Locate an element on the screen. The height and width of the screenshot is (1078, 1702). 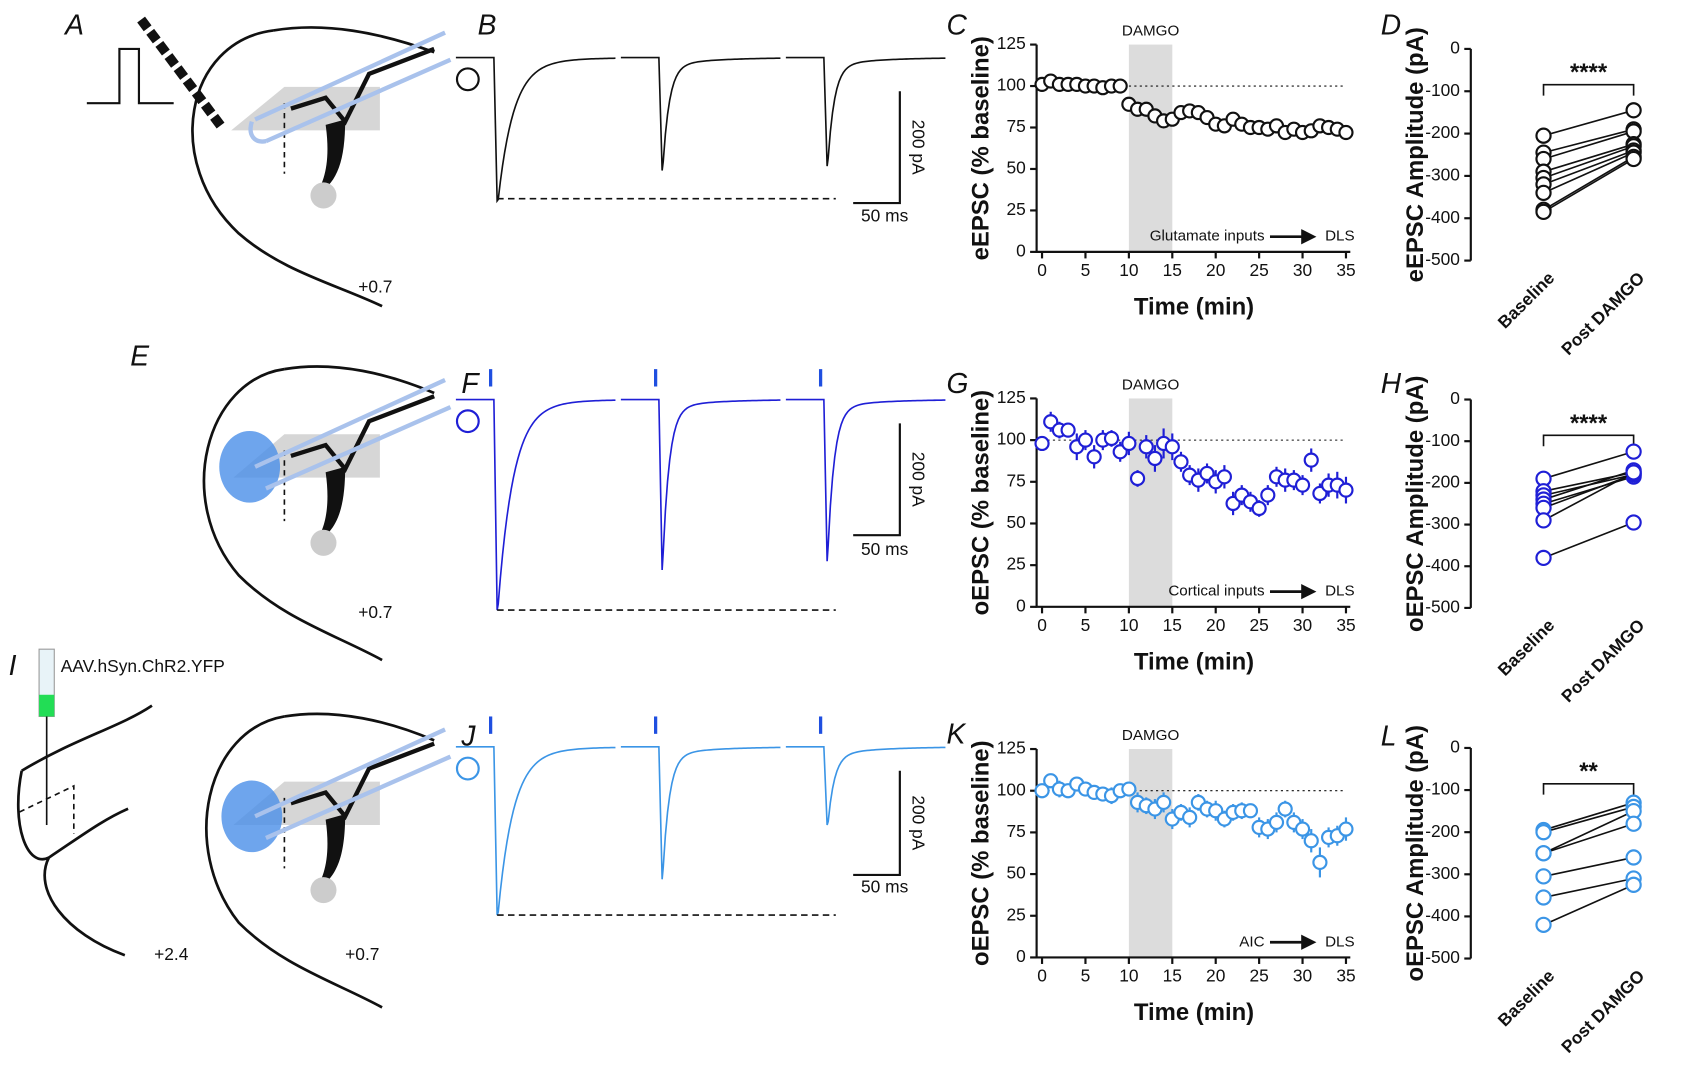
y-tick-label: -300 is located at coordinates (1442, 873).